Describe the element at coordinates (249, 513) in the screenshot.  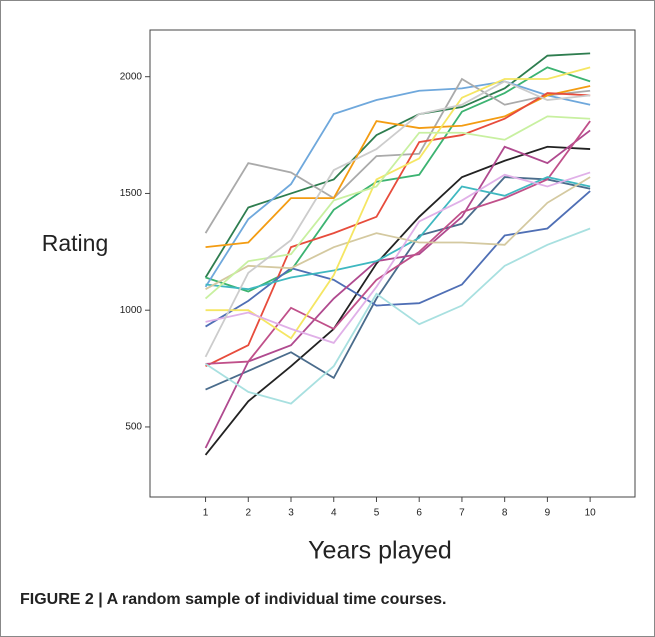
I see `x-tick-label: 2` at that location.